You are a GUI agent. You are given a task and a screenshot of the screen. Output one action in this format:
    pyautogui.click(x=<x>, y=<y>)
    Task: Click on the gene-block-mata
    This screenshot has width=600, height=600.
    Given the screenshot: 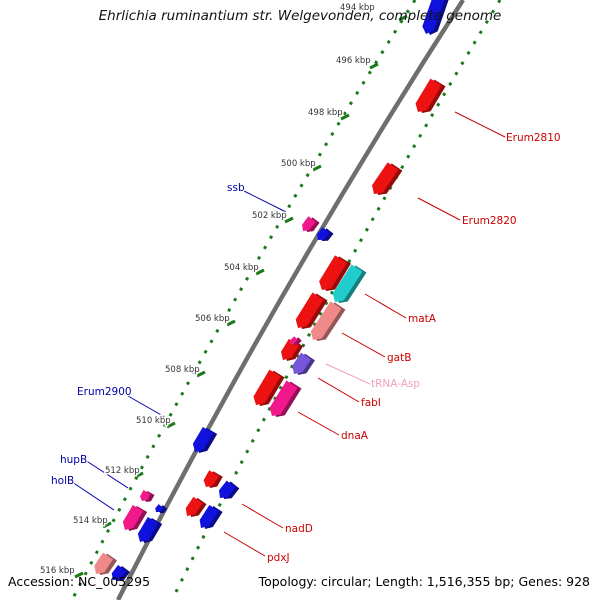 What is the action you would take?
    pyautogui.click(x=335, y=273)
    